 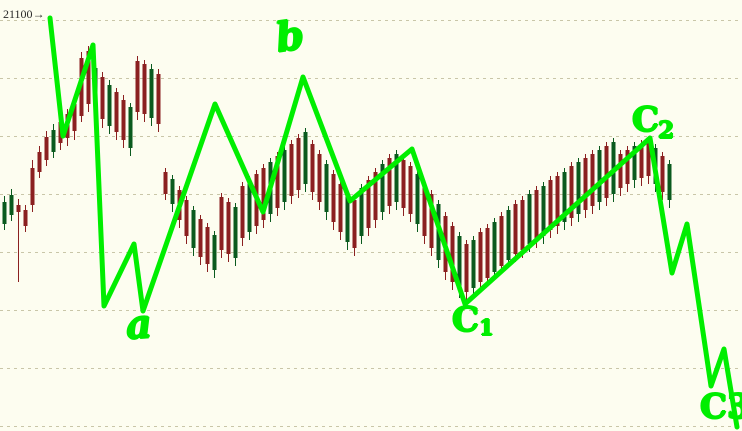 I want to click on wave-annotation-c3-text: C3, so click(x=721, y=407).